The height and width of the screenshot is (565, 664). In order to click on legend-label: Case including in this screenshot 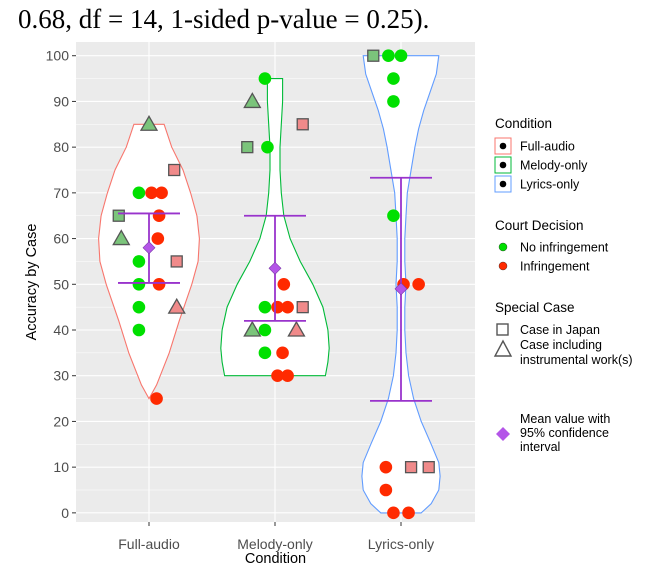, I will do `click(561, 345)`.